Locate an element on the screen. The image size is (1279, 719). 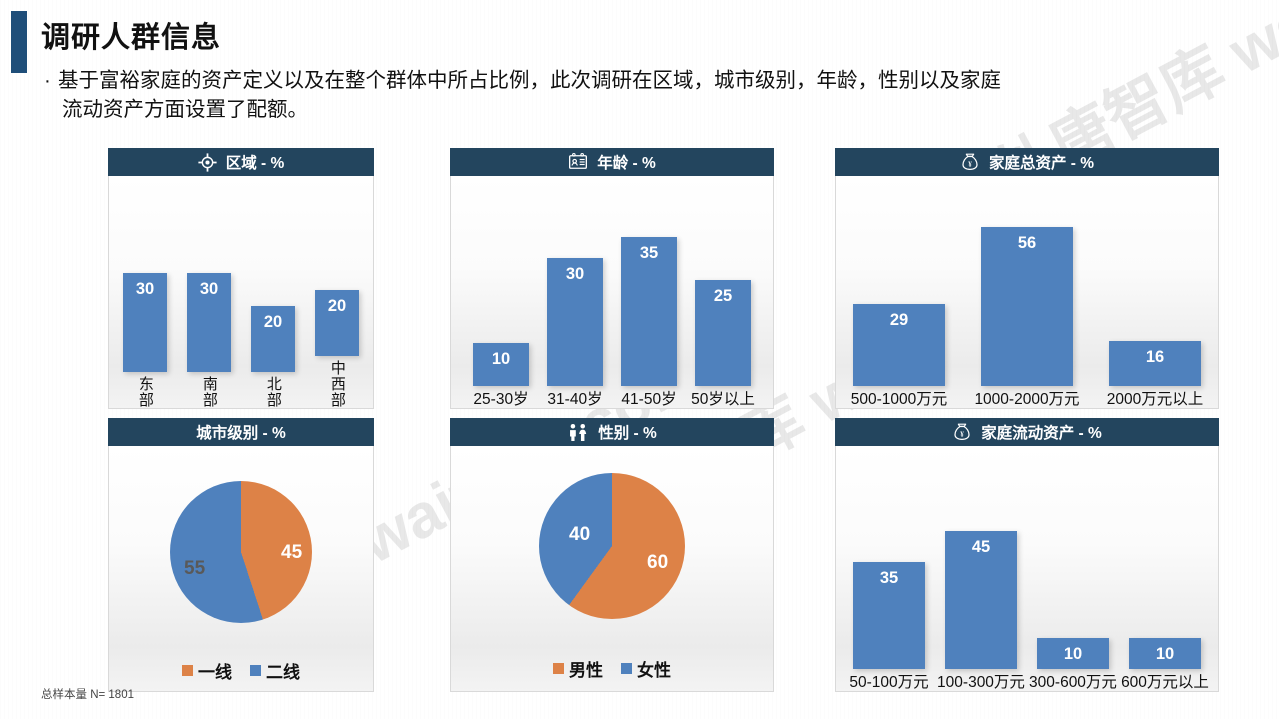
panel-header-city-tier: 城市级别 - % is located at coordinates (241, 432).